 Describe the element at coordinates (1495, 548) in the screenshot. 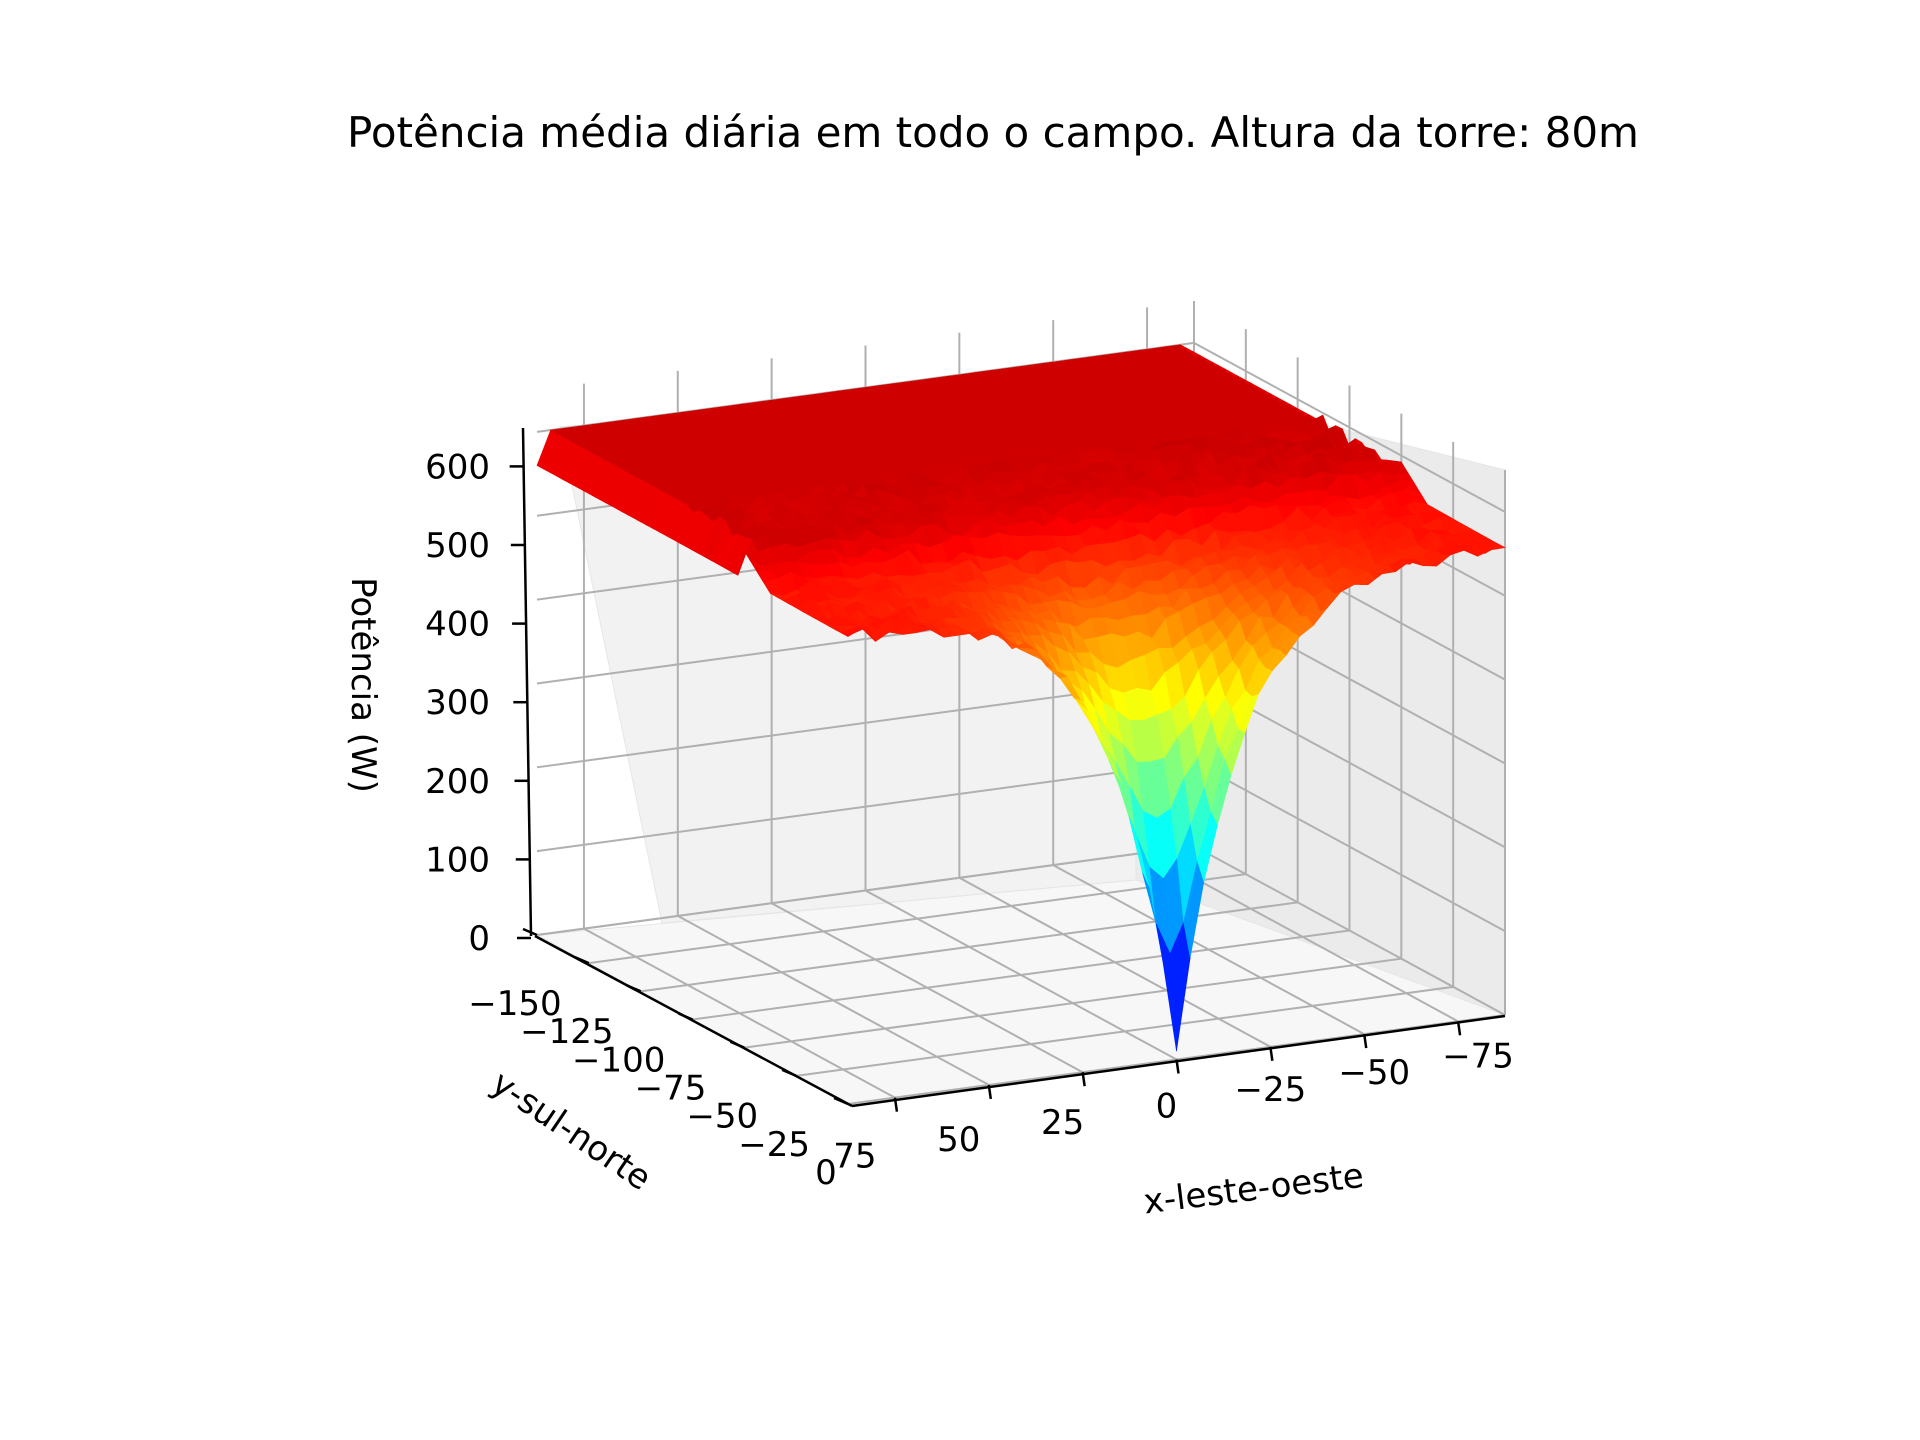

I see `surface-patch` at that location.